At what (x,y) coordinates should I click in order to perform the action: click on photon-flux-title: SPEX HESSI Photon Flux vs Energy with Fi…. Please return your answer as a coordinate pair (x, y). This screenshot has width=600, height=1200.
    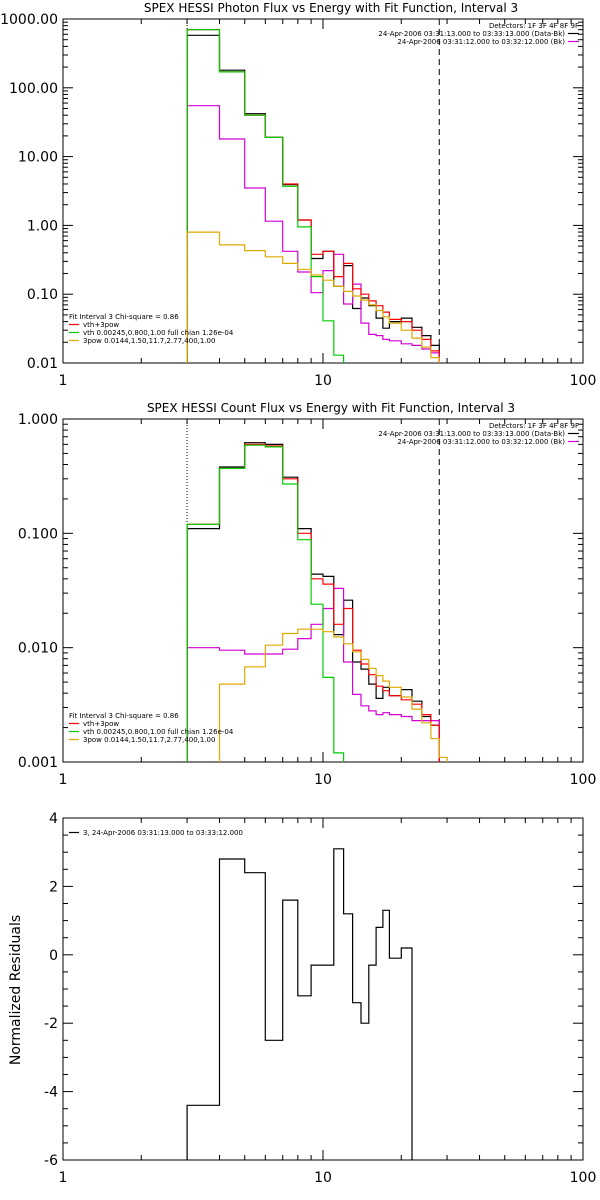
    Looking at the image, I should click on (331, 8).